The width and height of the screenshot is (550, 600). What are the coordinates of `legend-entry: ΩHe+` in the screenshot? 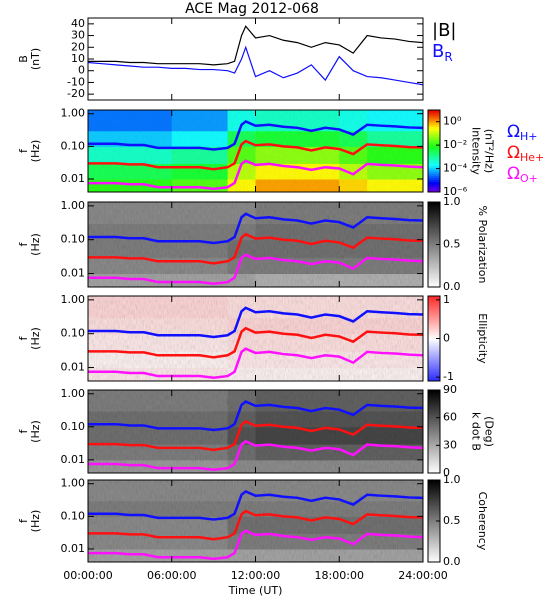 It's located at (525, 153).